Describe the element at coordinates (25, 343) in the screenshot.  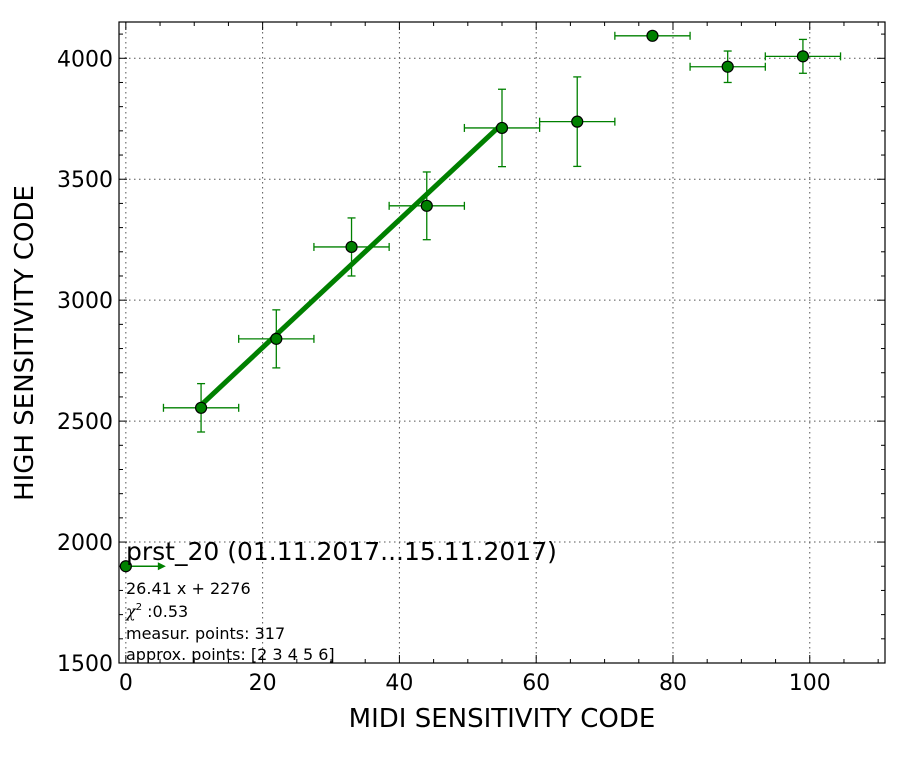
I see `y-axis-label: HIGH SENSITIVITY CODE` at that location.